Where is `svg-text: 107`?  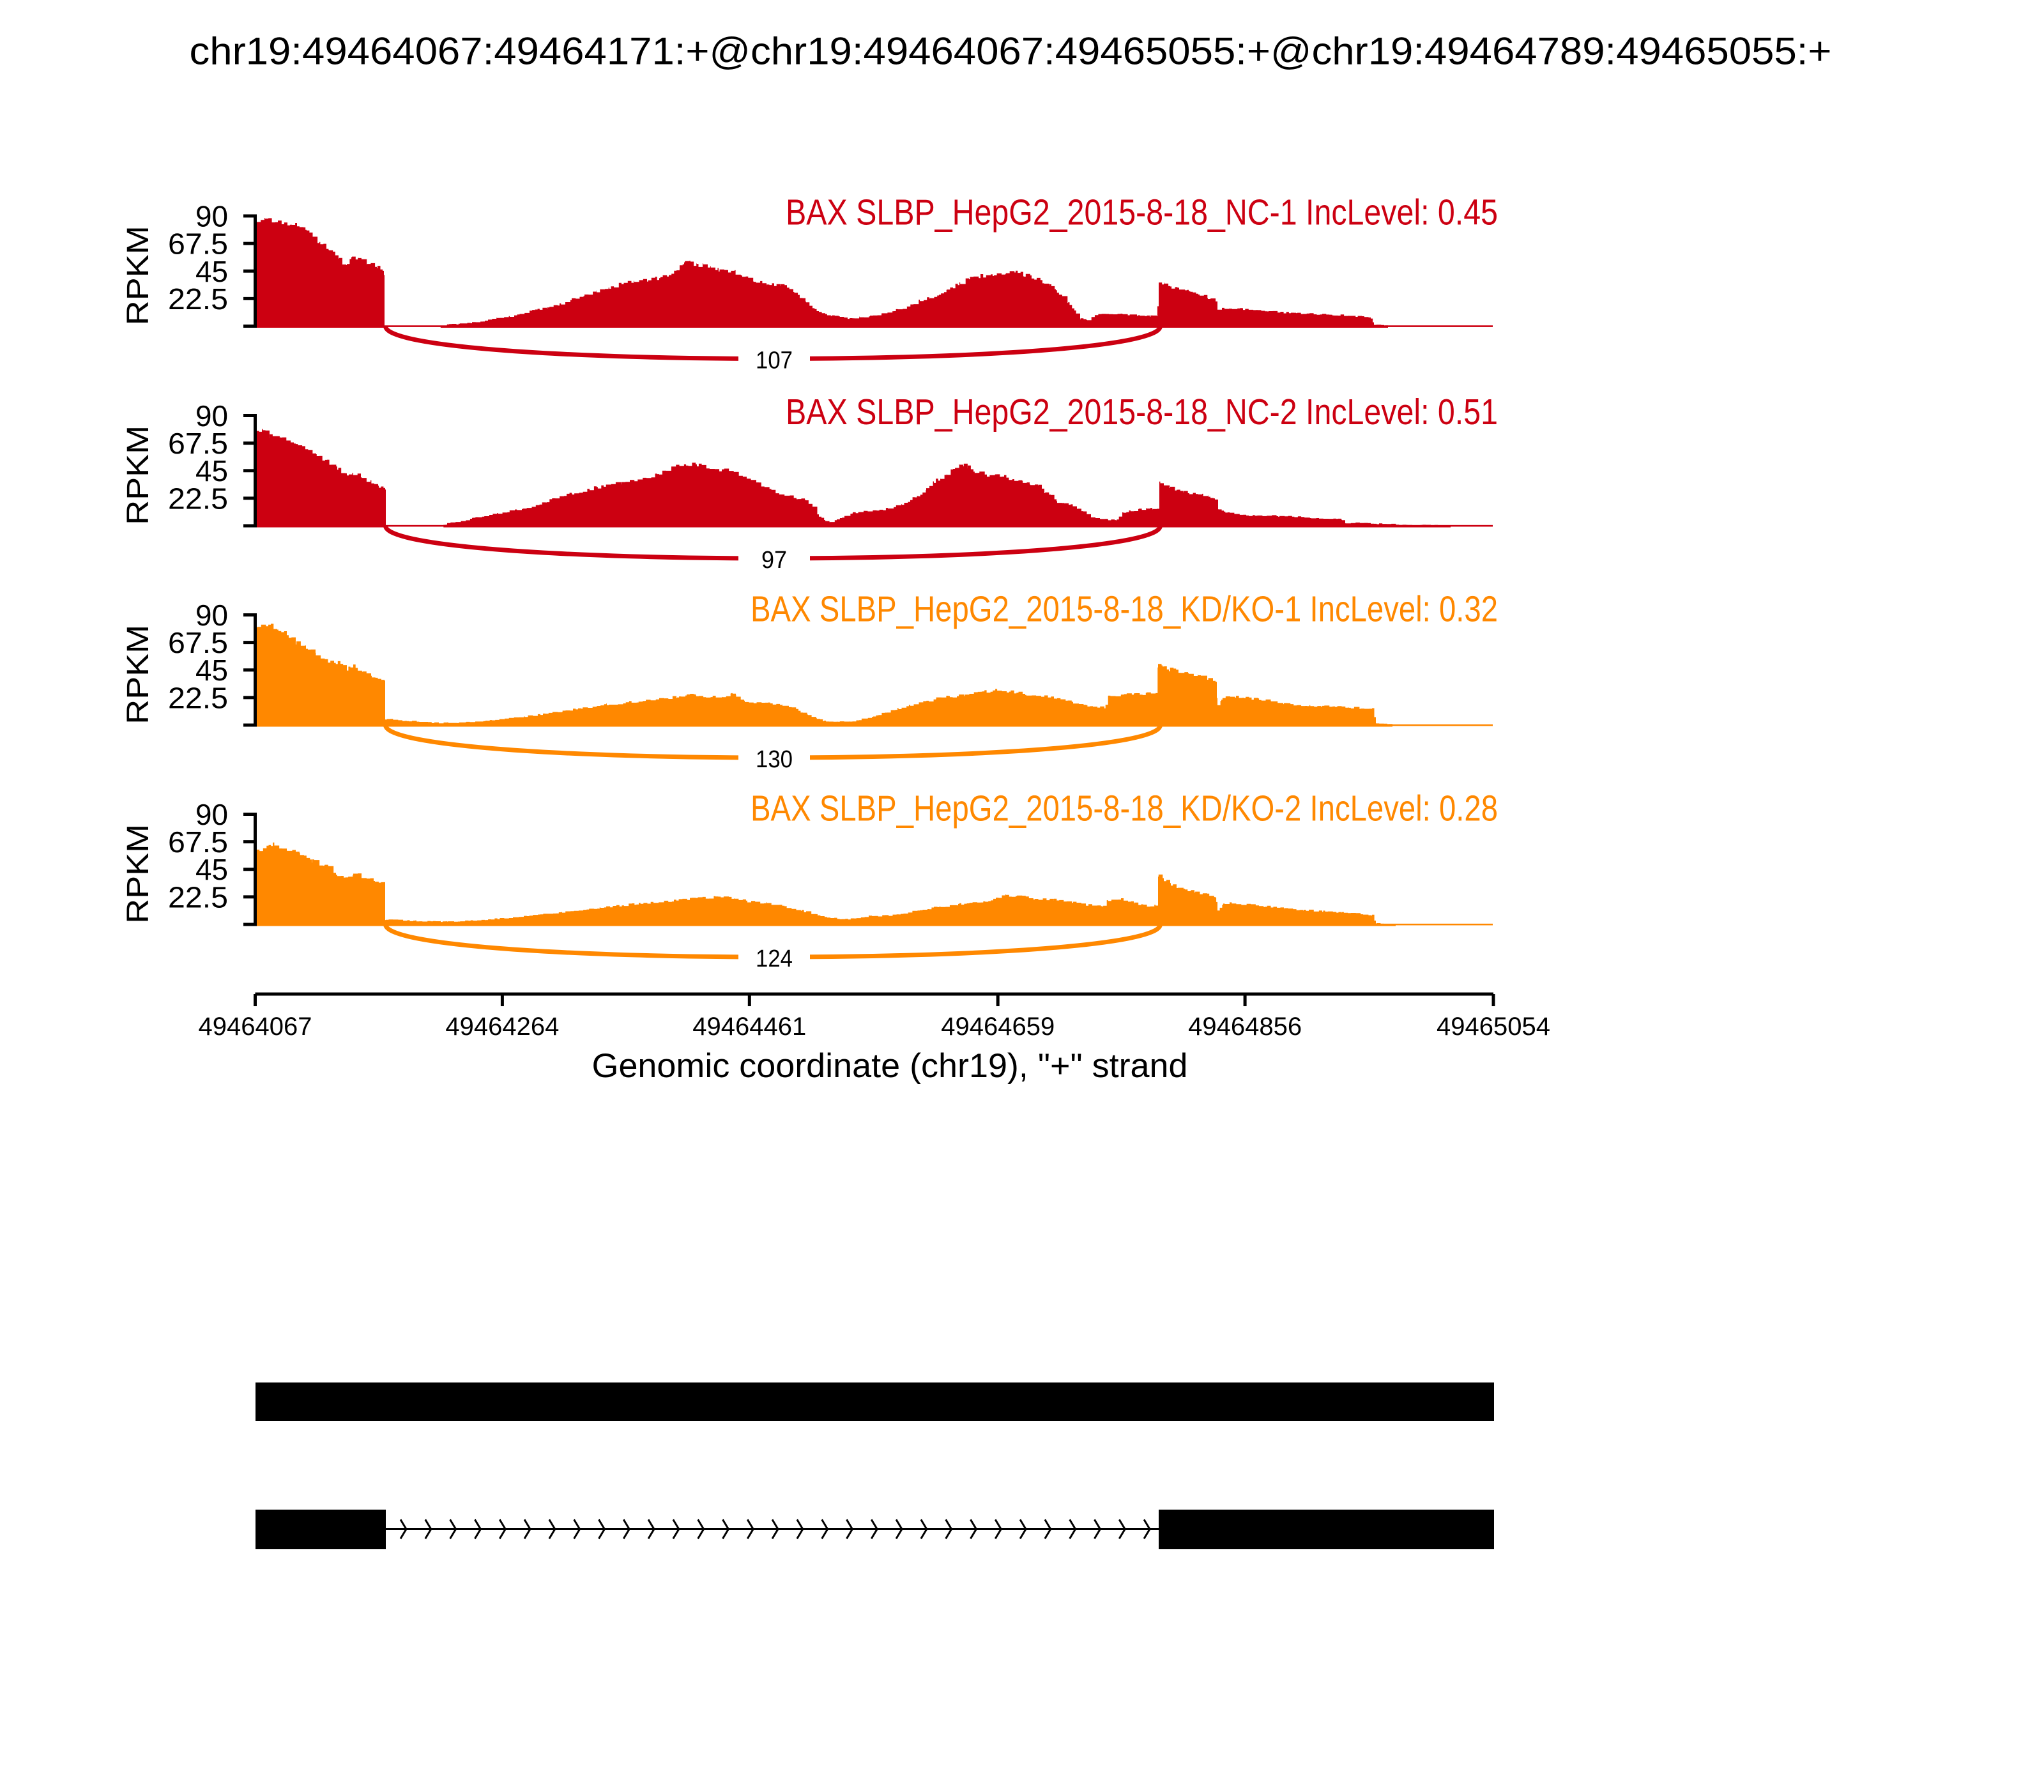
svg-text: 107 is located at coordinates (774, 361).